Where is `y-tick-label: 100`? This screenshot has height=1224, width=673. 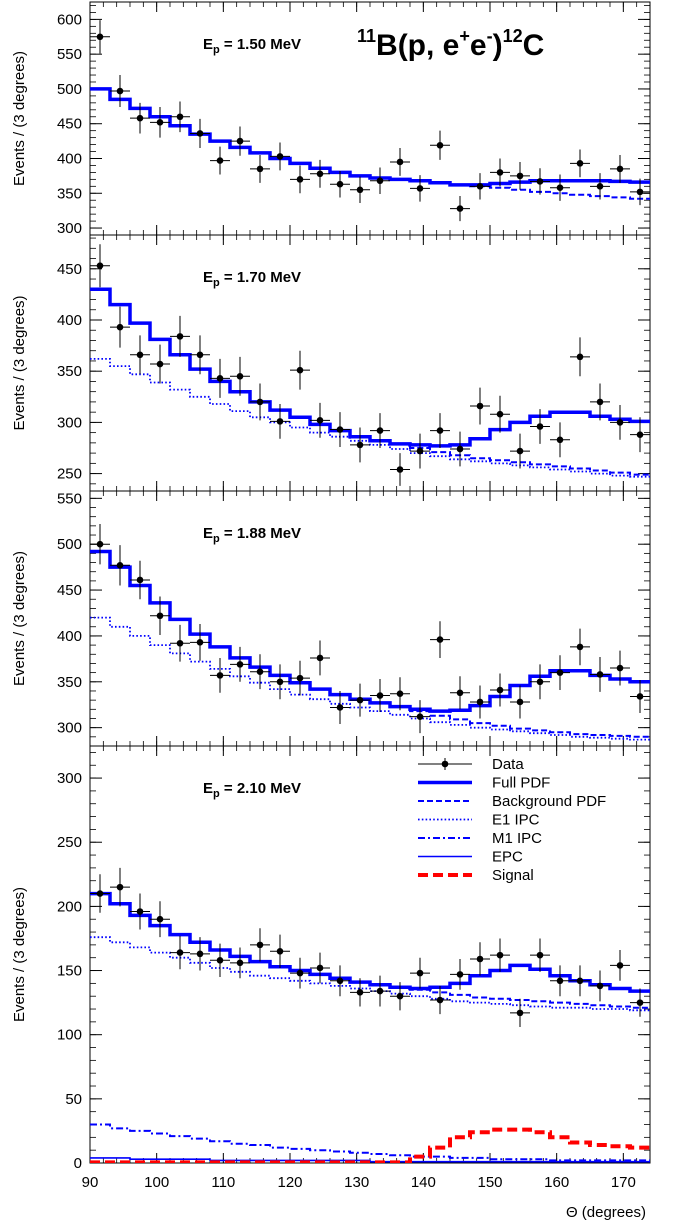
y-tick-label: 100 is located at coordinates (69, 1035).